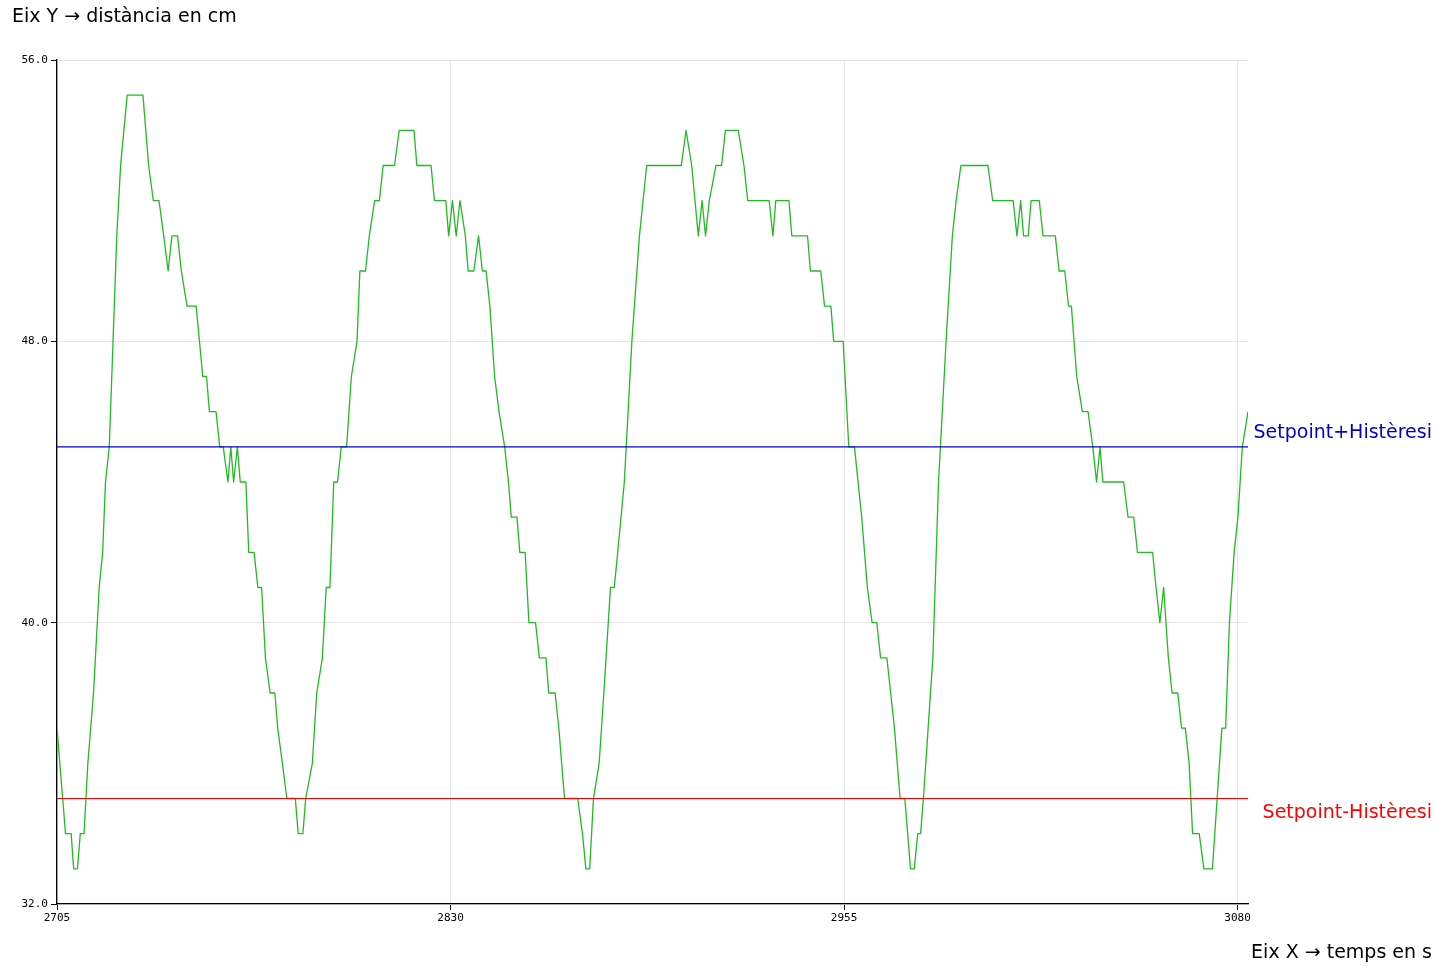 The height and width of the screenshot is (966, 1448). Describe the element at coordinates (124, 15) in the screenshot. I see `y-axis-title: Eix Y → distància en cm` at that location.